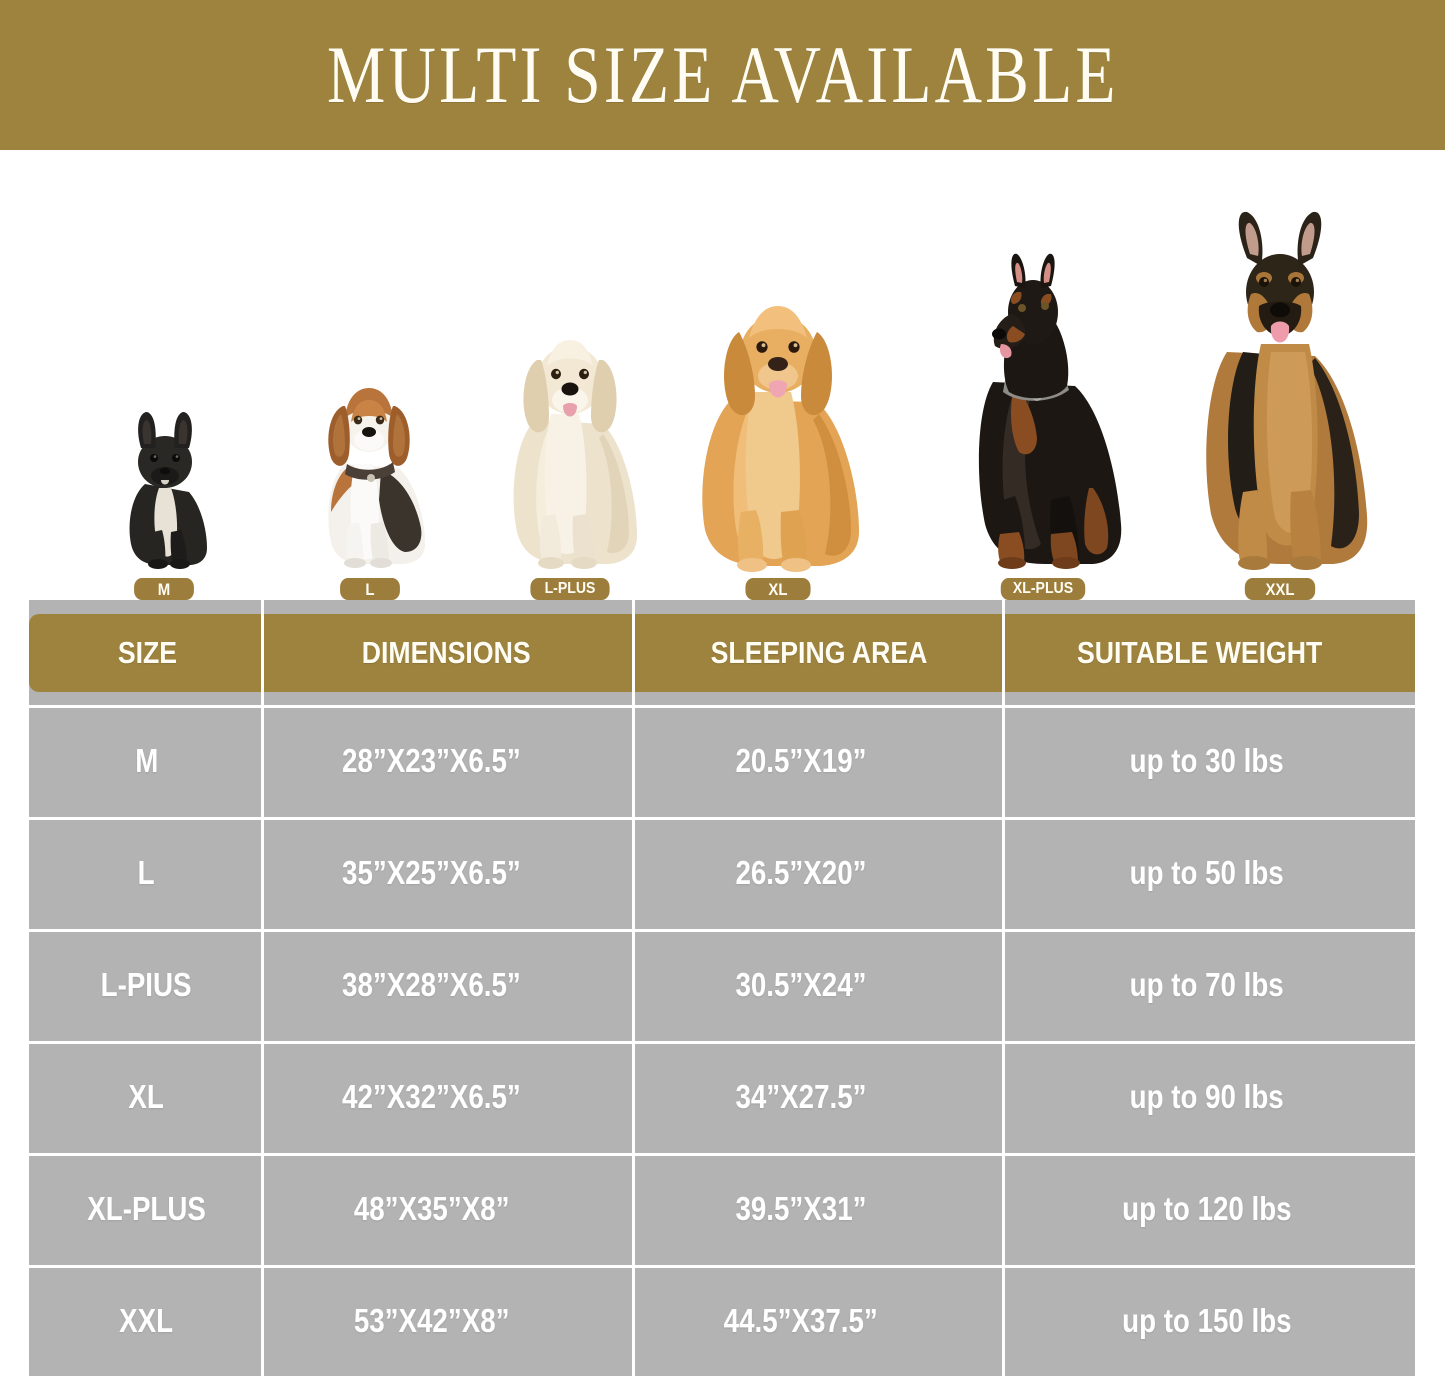 The image size is (1445, 1377). What do you see at coordinates (1050, 411) in the screenshot?
I see `doberman-icon` at bounding box center [1050, 411].